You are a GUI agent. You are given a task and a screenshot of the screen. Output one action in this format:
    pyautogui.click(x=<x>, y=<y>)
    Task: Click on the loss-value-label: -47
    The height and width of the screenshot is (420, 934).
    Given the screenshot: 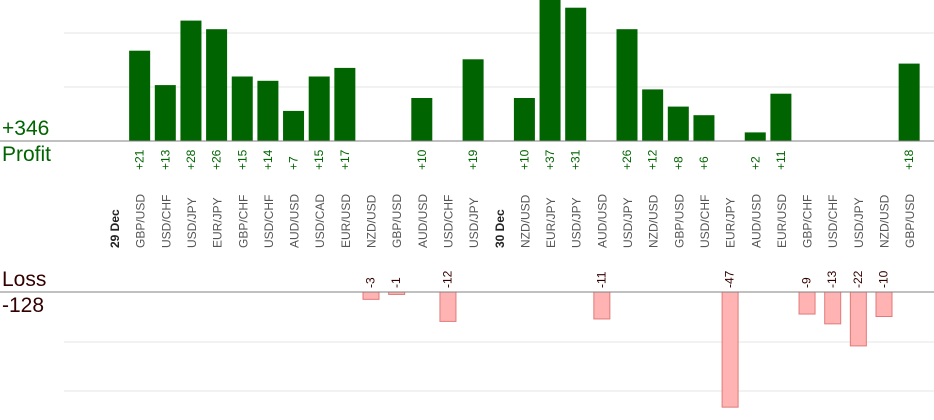 What is the action you would take?
    pyautogui.click(x=730, y=279)
    